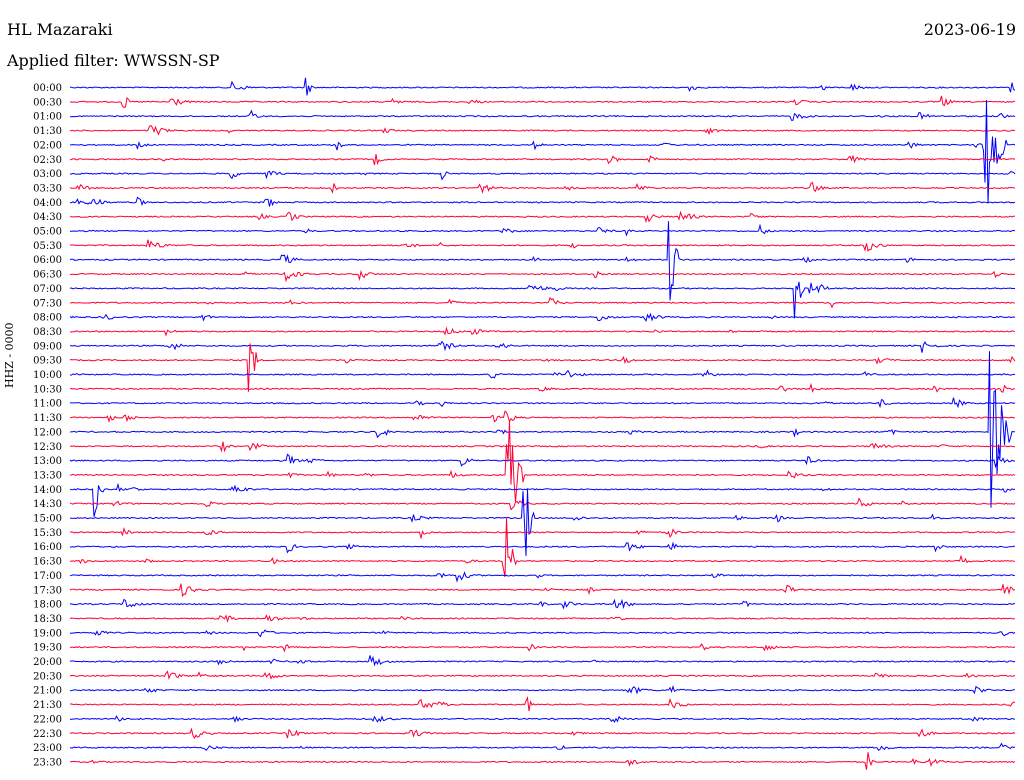  Describe the element at coordinates (47, 203) in the screenshot. I see `tick-label: 04:00` at that location.